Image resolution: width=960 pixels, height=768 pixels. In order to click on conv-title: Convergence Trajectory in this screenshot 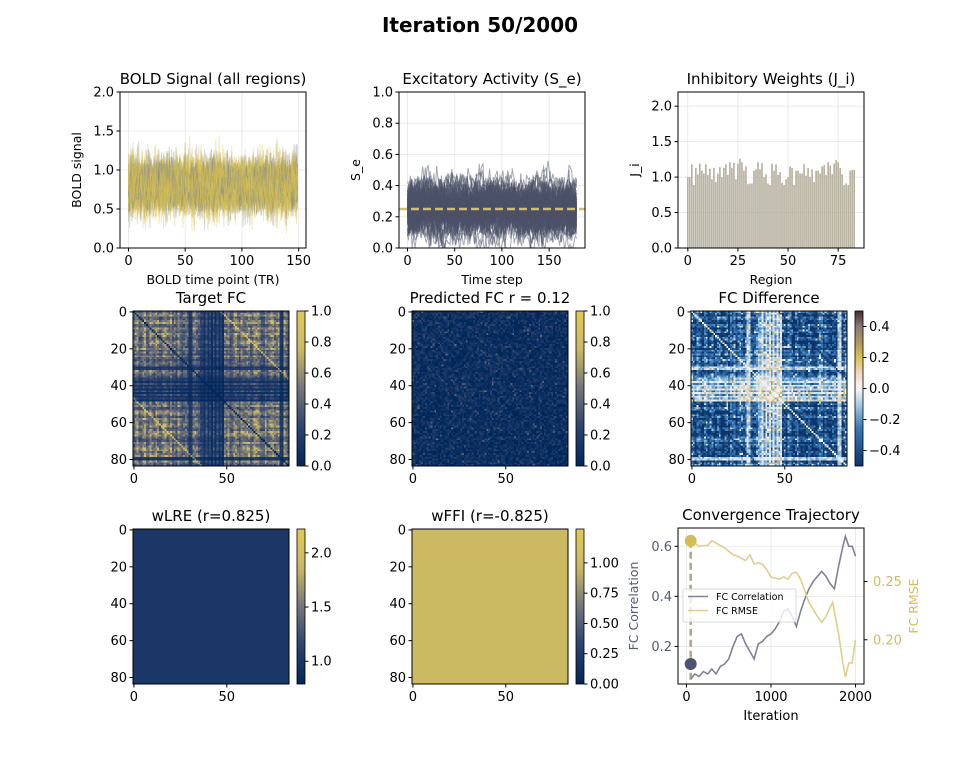, I will do `click(771, 515)`.